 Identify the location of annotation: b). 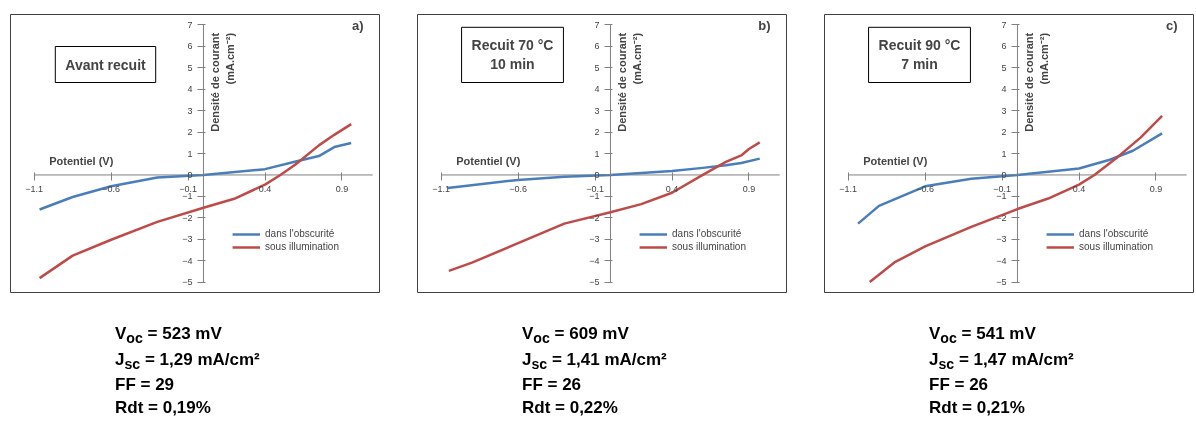
(764, 25).